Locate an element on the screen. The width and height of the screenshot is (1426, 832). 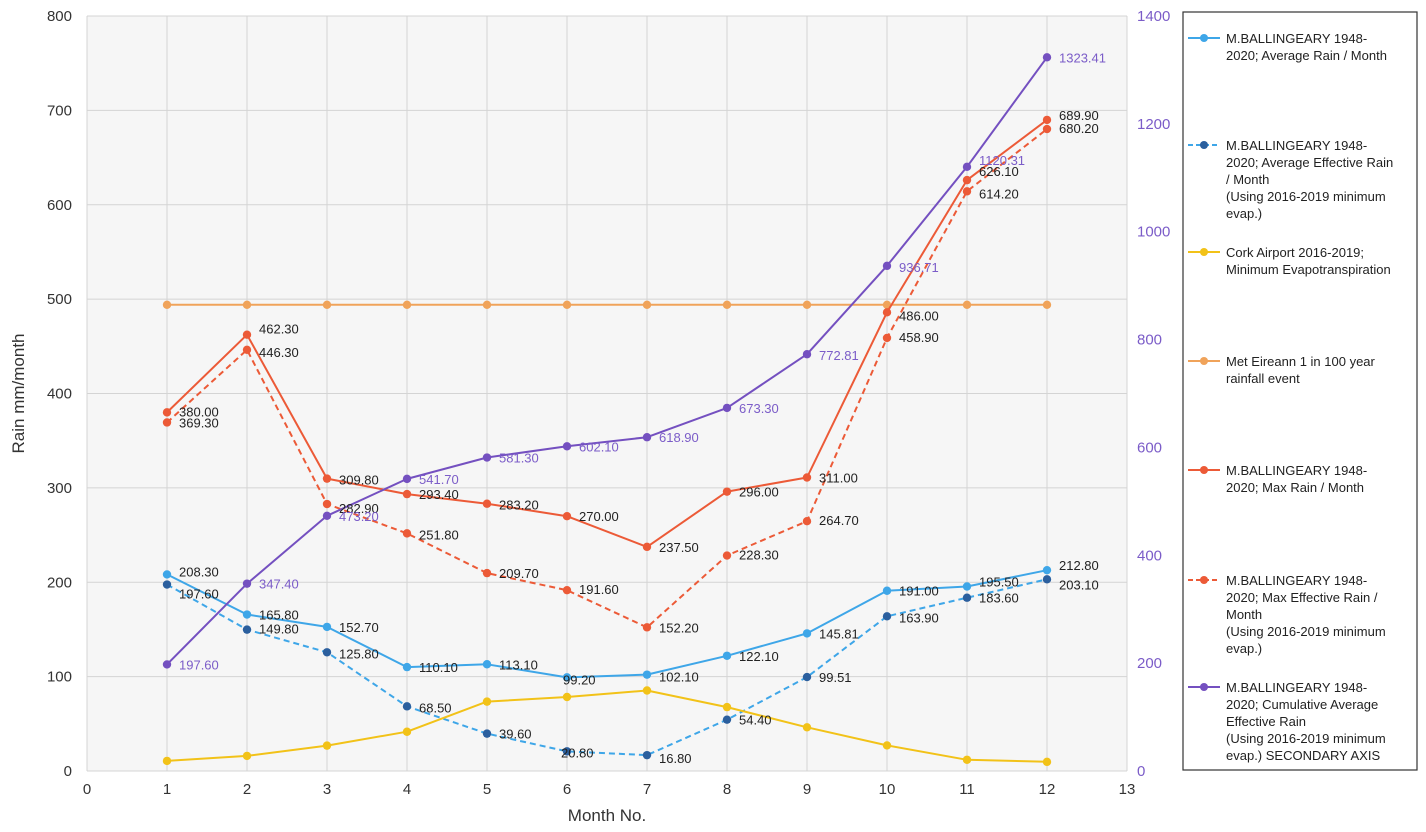
legend-label-1: 2020; Average Effective Rain is located at coordinates (1309, 162).